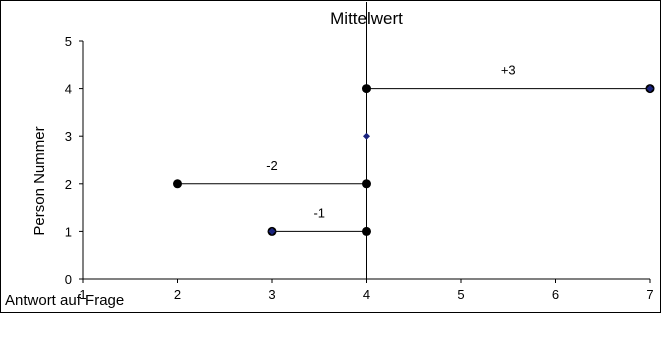 The image size is (663, 345). Describe the element at coordinates (271, 294) in the screenshot. I see `x-tick-label: 3` at that location.